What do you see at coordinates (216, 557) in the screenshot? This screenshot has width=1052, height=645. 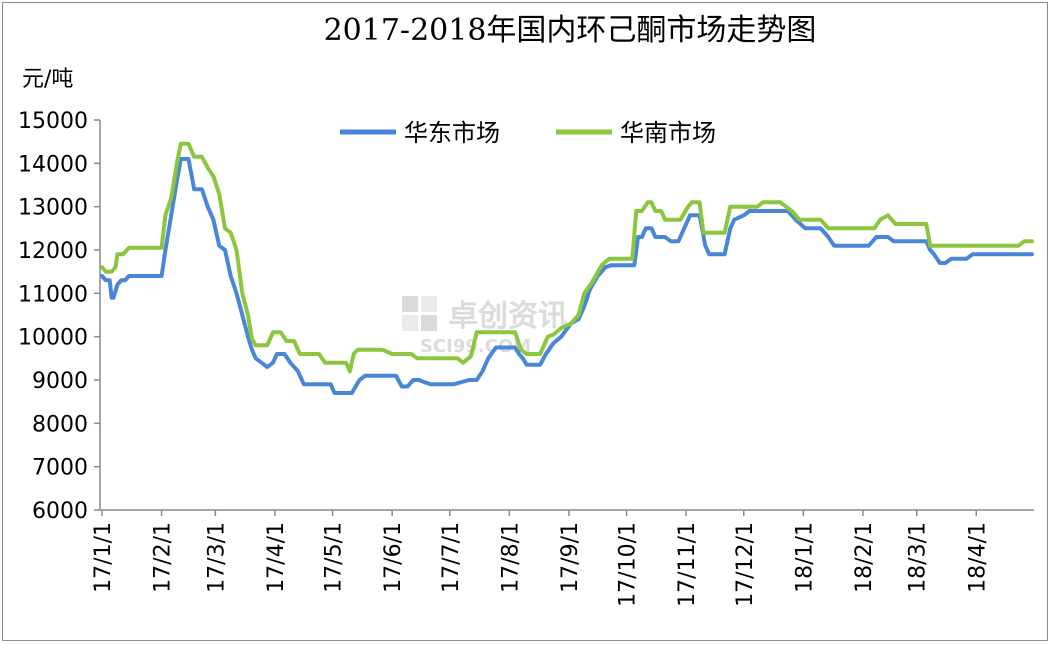 I see `x-tick-label: 17/3/1` at bounding box center [216, 557].